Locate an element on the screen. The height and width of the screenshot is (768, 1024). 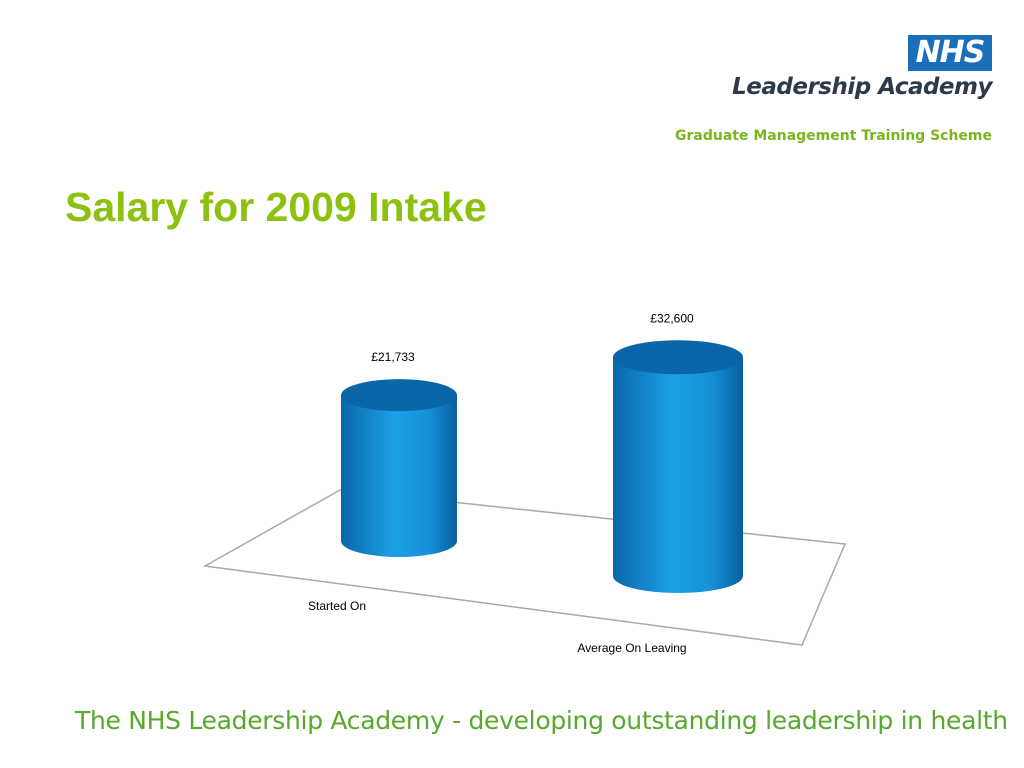
scheme-subtitle: Graduate Management Training Scheme is located at coordinates (833, 136).